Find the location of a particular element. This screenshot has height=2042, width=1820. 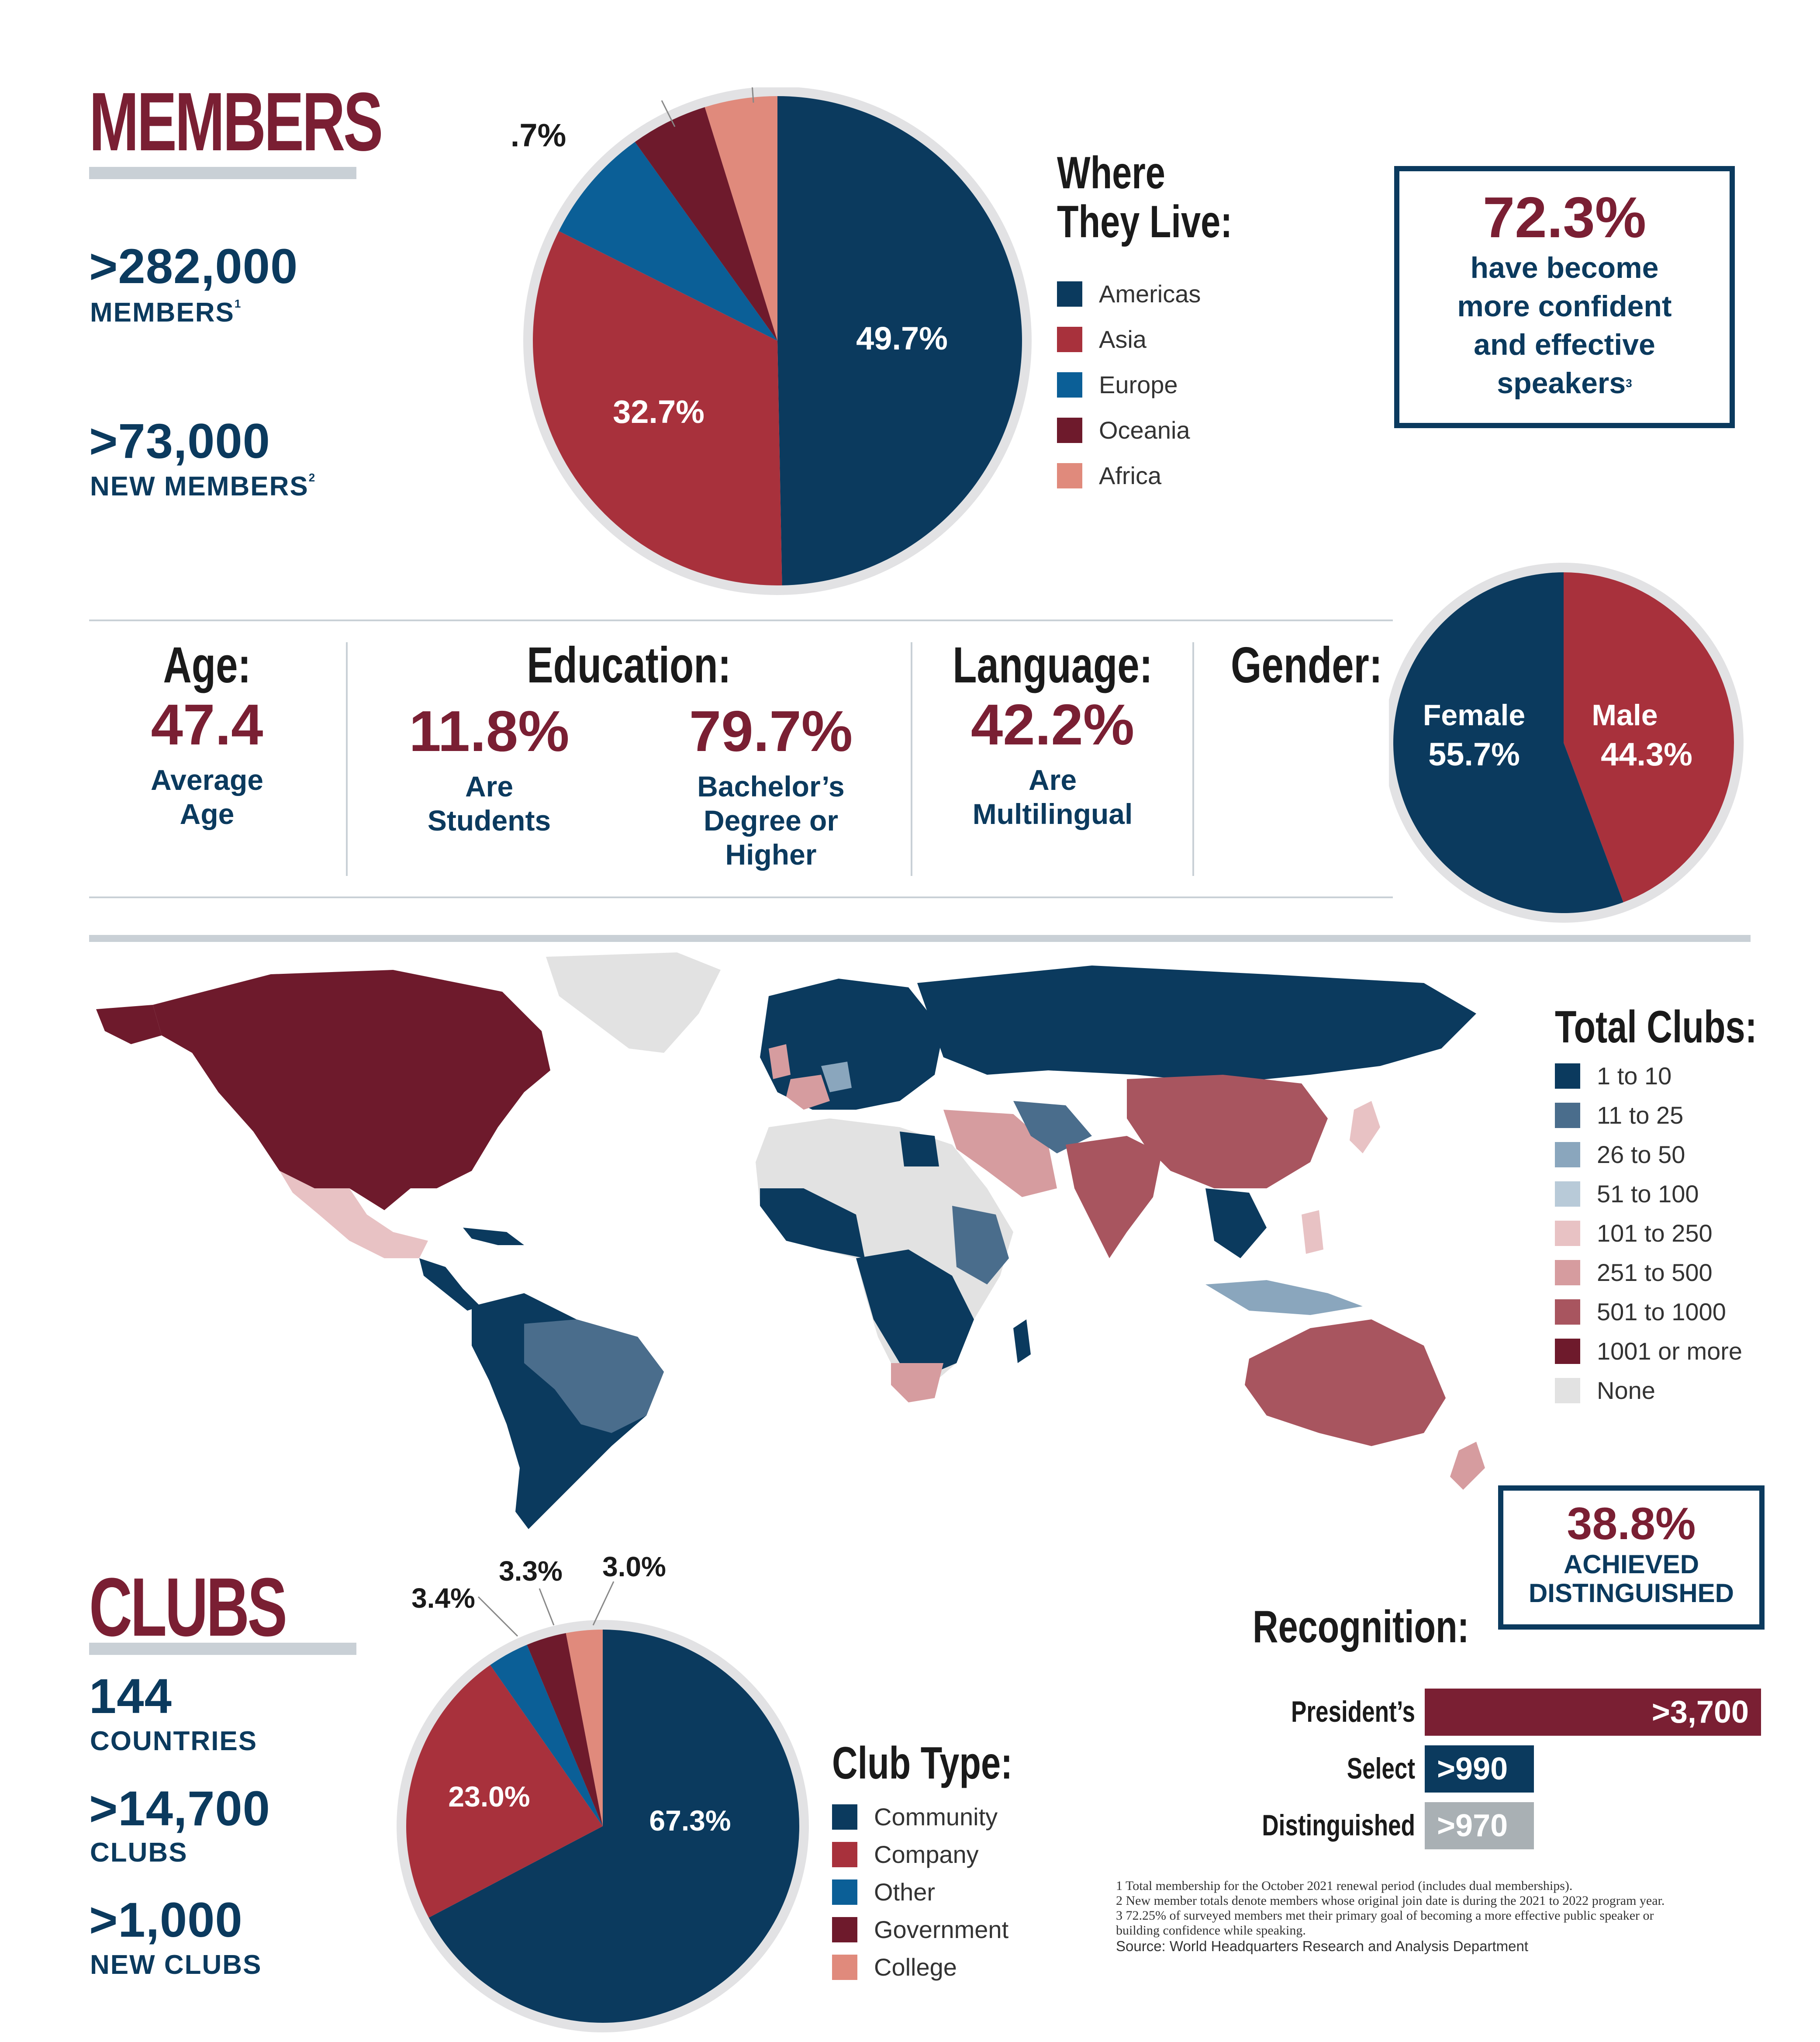

map-caribbean is located at coordinates (493, 1236).